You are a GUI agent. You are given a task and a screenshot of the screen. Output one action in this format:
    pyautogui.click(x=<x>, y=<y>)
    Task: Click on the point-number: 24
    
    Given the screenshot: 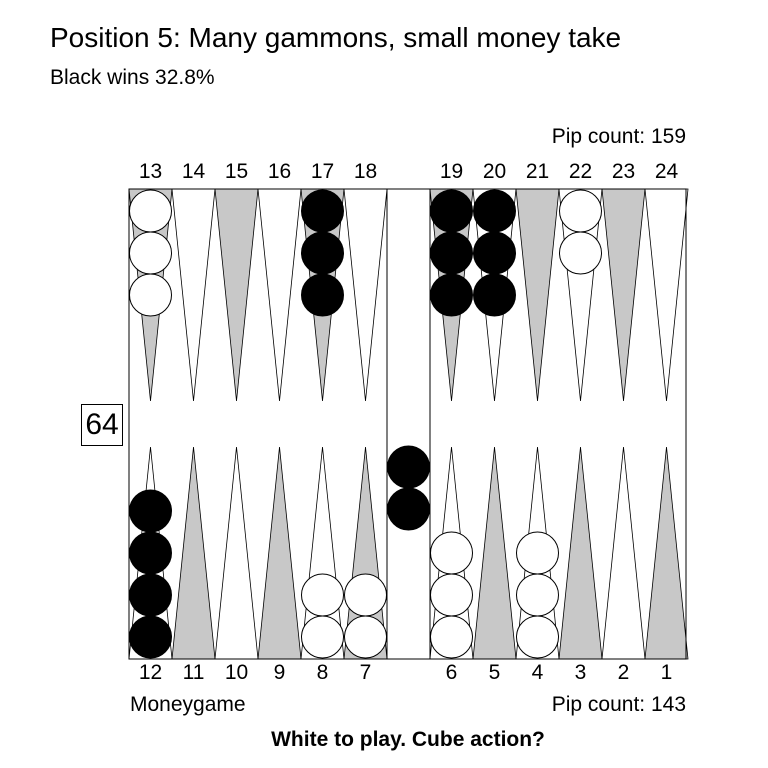 What is the action you would take?
    pyautogui.click(x=666, y=171)
    